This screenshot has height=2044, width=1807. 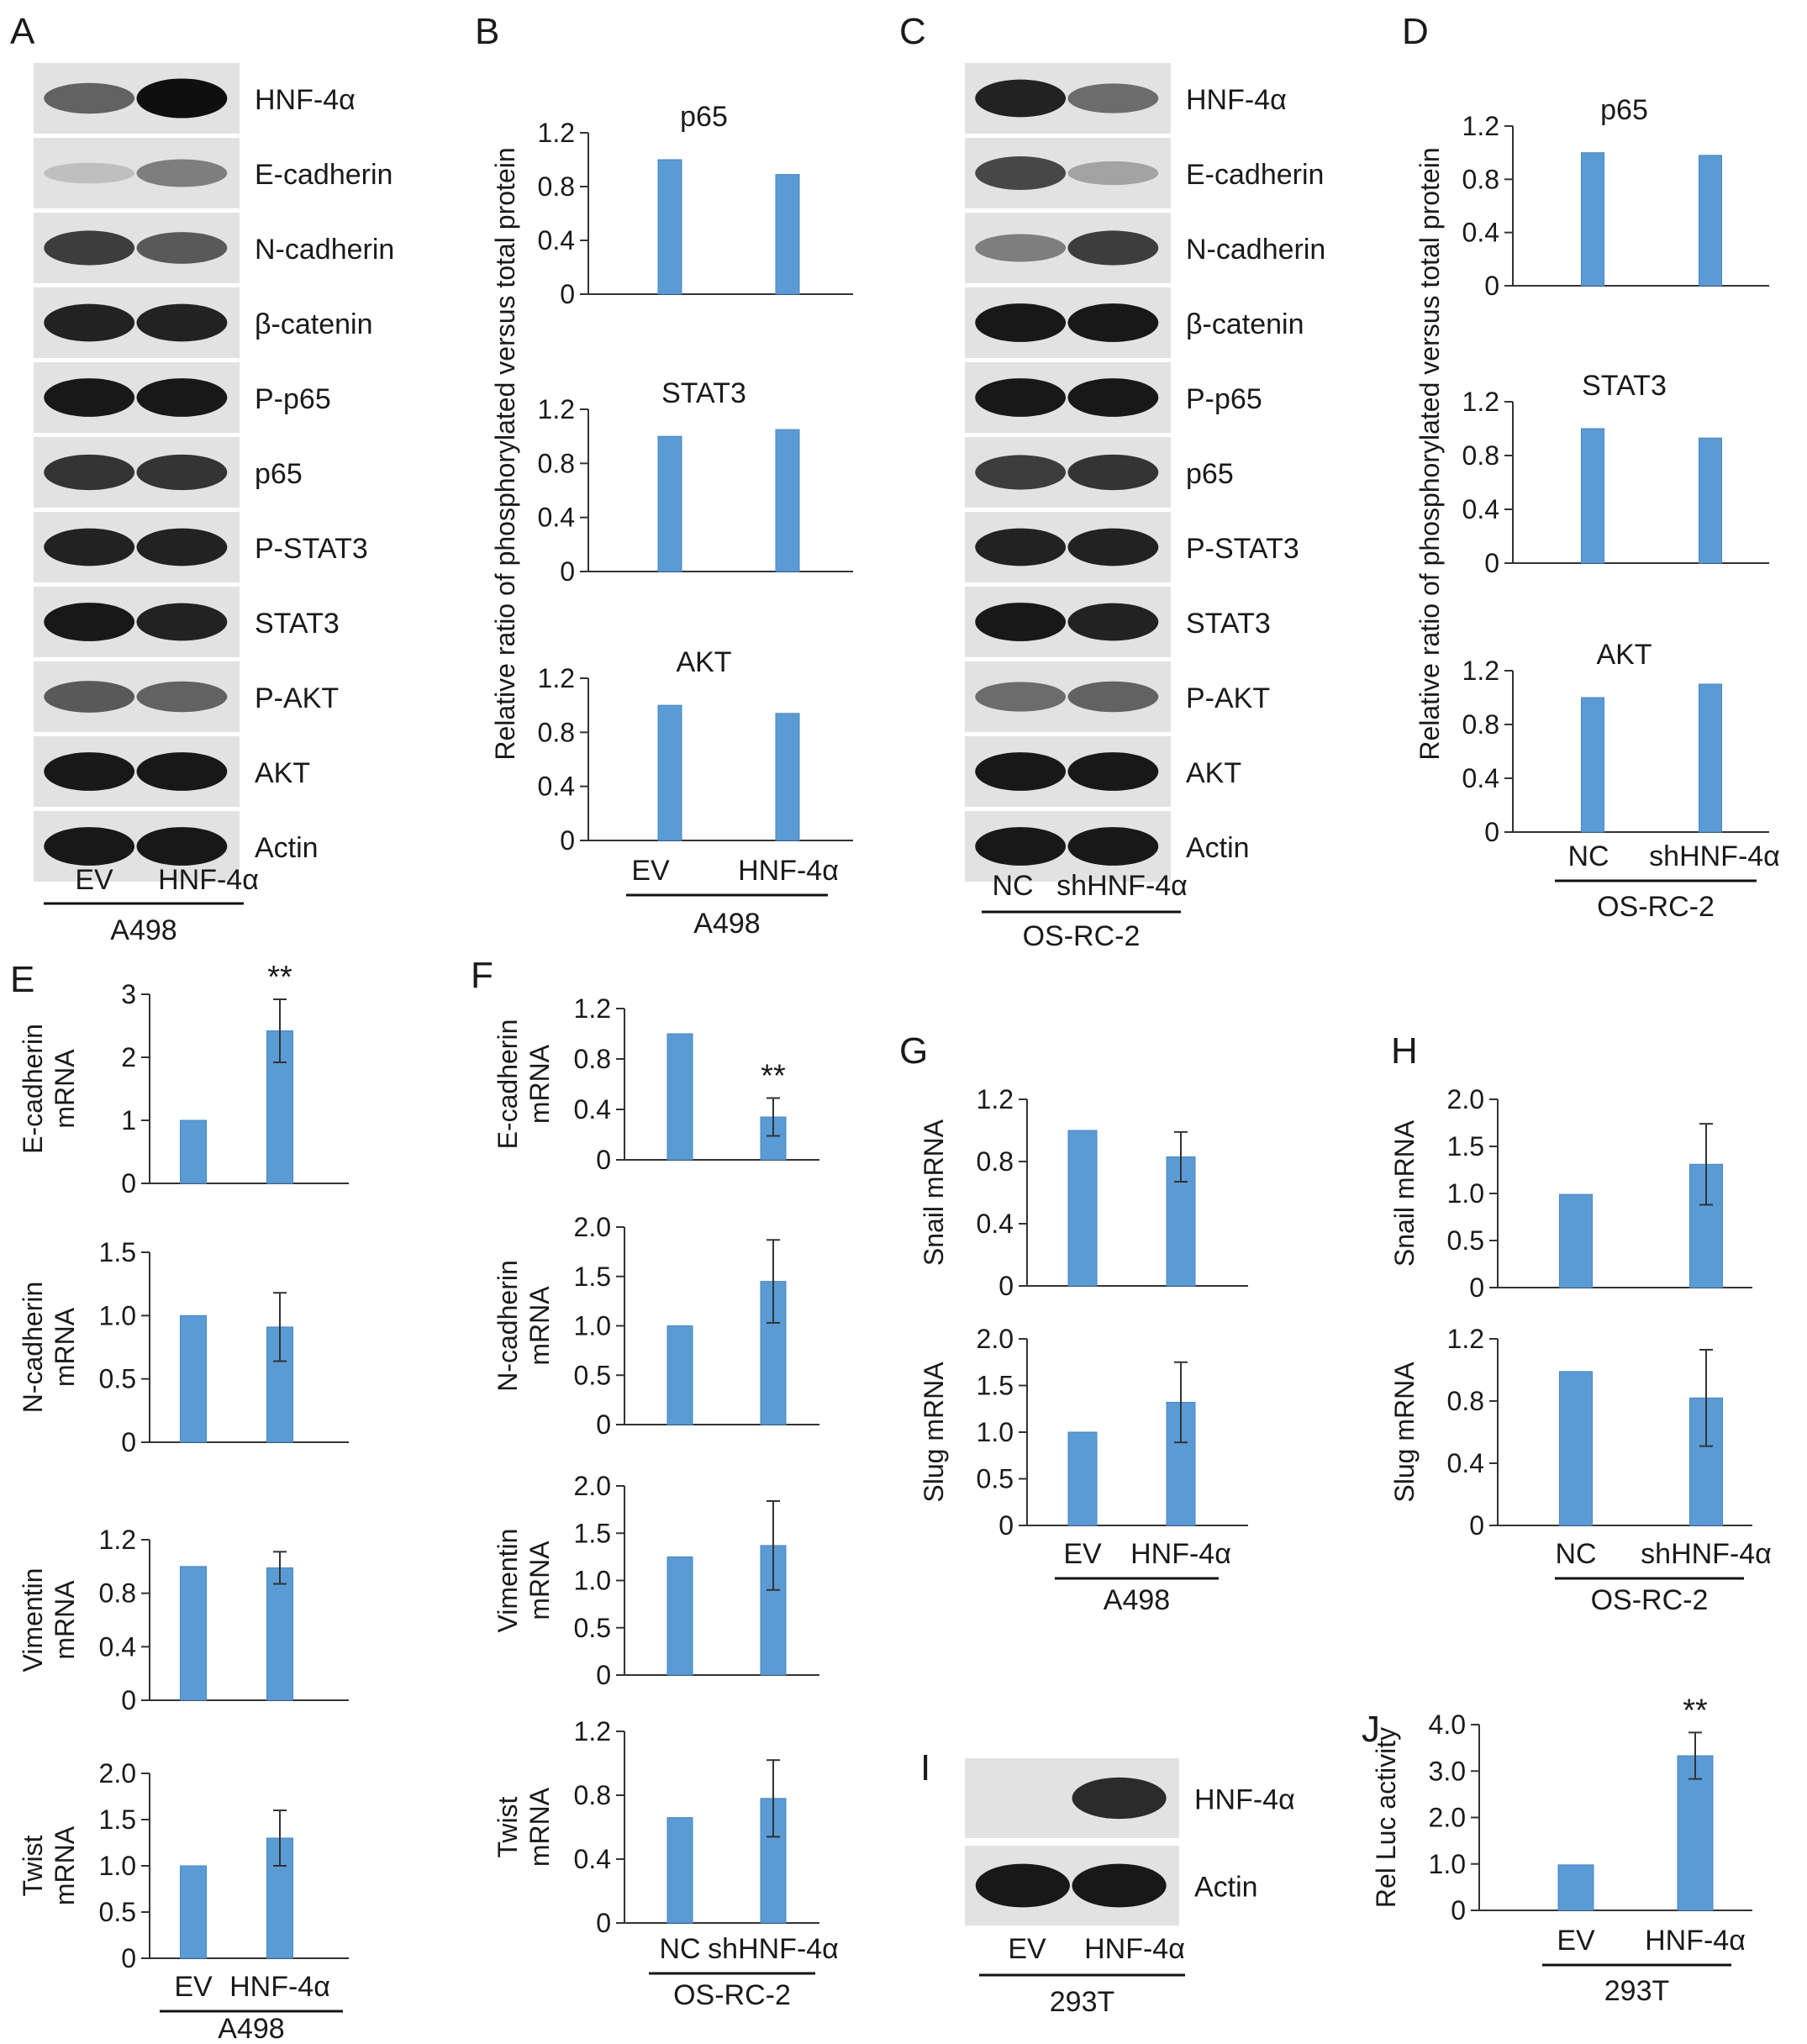 What do you see at coordinates (1561, 1809) in the screenshot?
I see `chart-j-luc: 0 1.0 2.0 3.0 4.0 ** Rel Luc activity` at bounding box center [1561, 1809].